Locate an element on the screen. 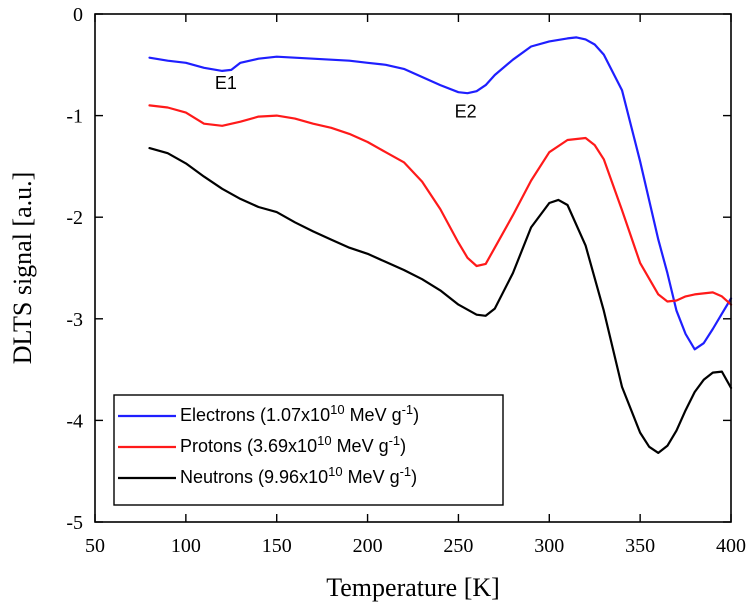  y-tick-label: -1 is located at coordinates (74, 117).